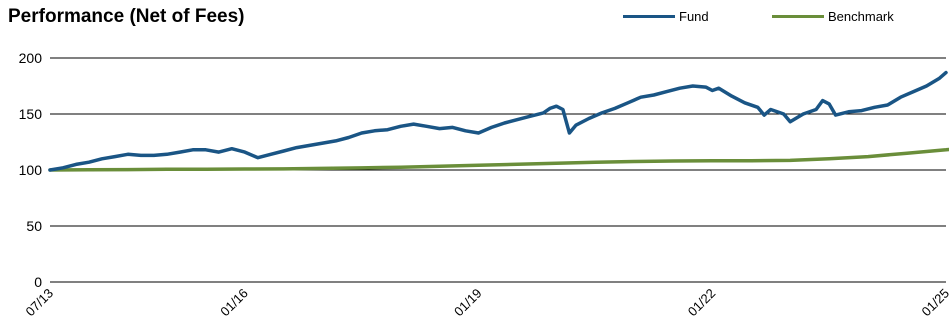  I want to click on series-line-benchmark, so click(498, 159).